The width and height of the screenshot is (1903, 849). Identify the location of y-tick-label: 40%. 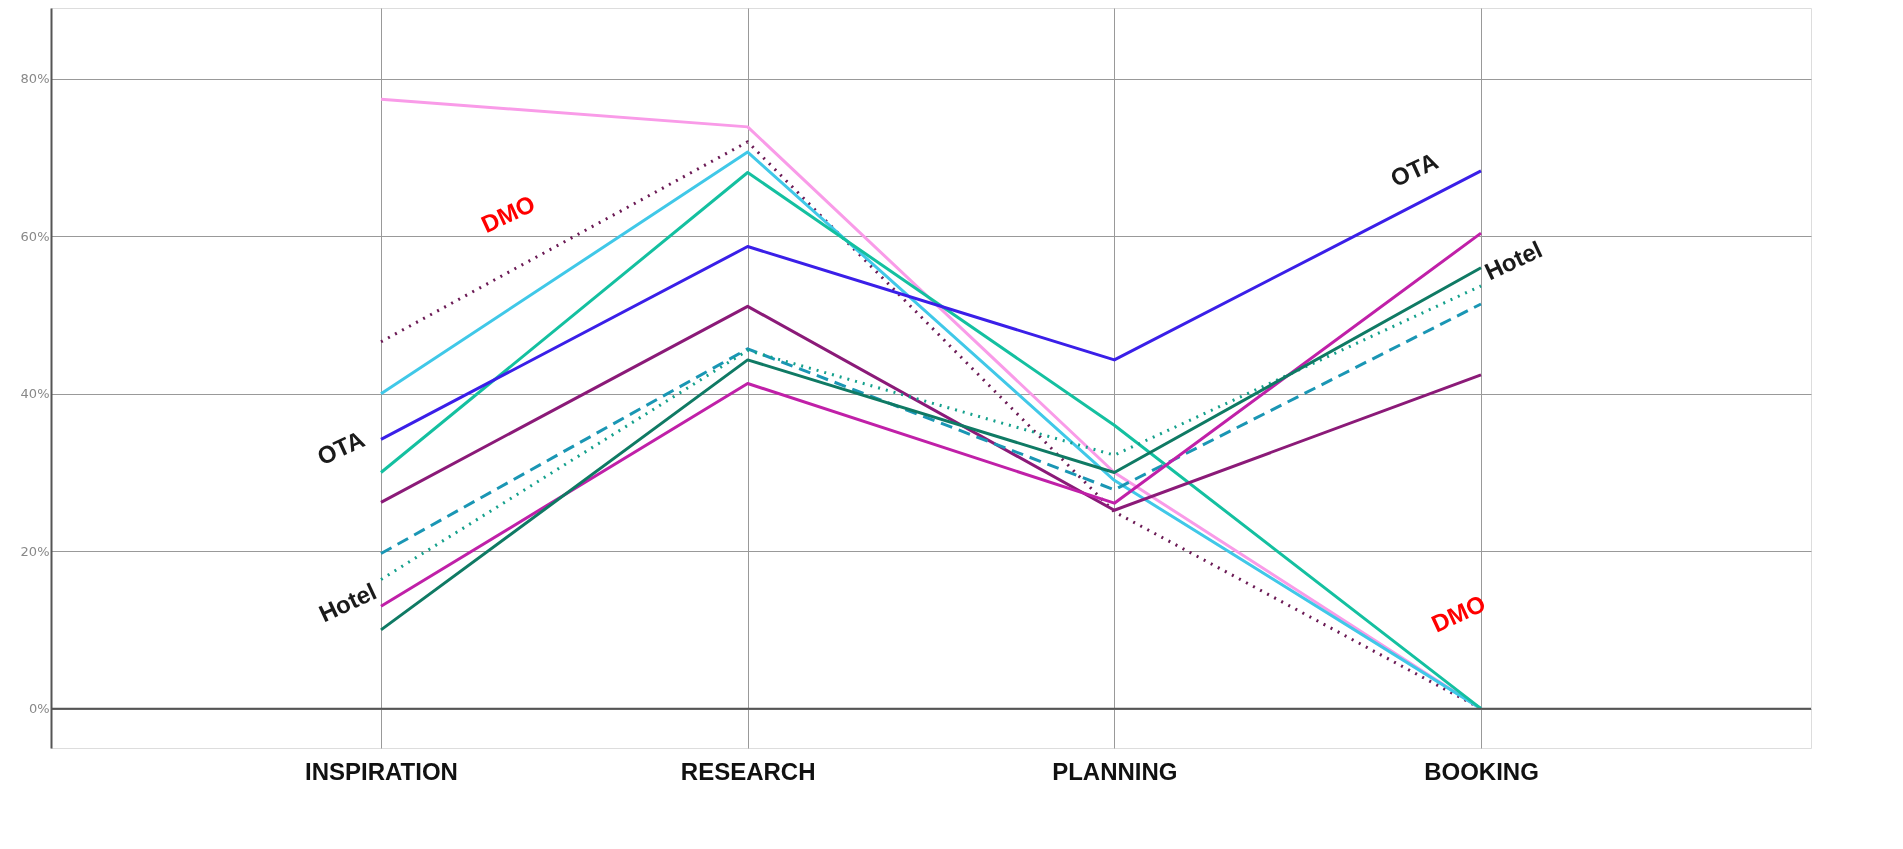
(35, 394).